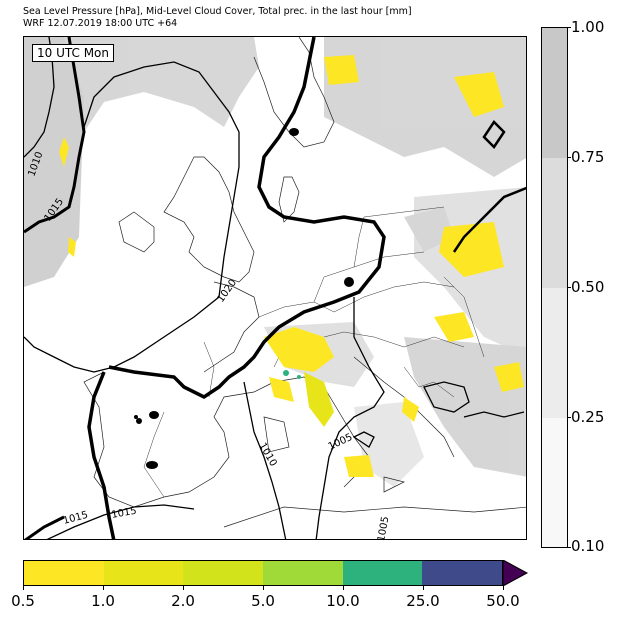  Describe the element at coordinates (423, 601) in the screenshot. I see `precip-tick-label: 25.0` at that location.